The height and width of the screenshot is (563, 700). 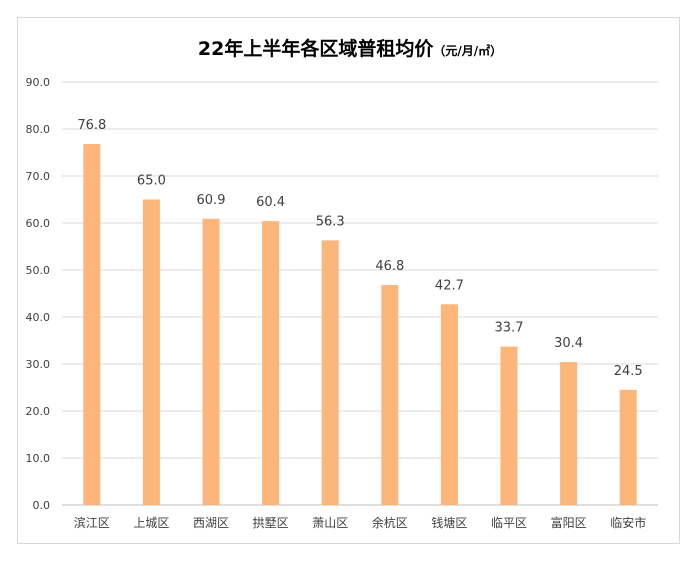 I want to click on data-label: 76.8, so click(x=91, y=125).